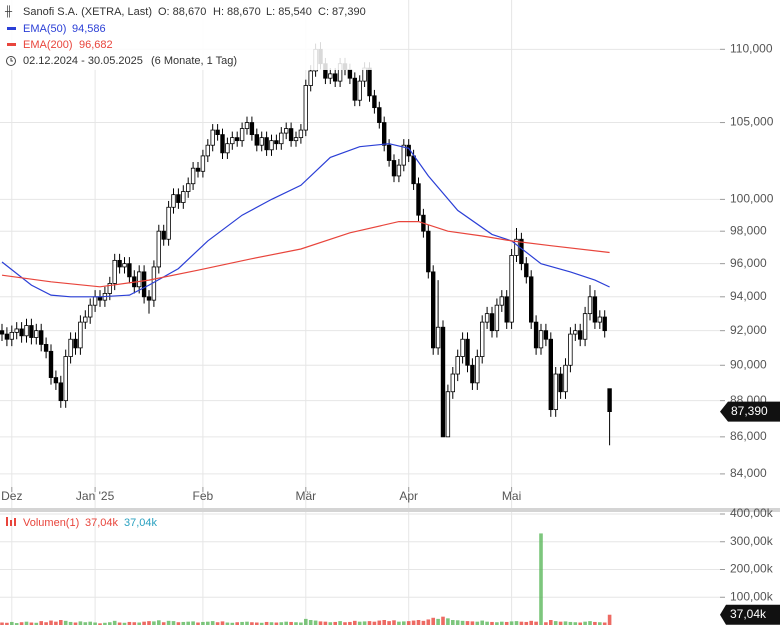 The height and width of the screenshot is (625, 780). Describe the element at coordinates (7, 521) in the screenshot. I see `vol-icon` at that location.